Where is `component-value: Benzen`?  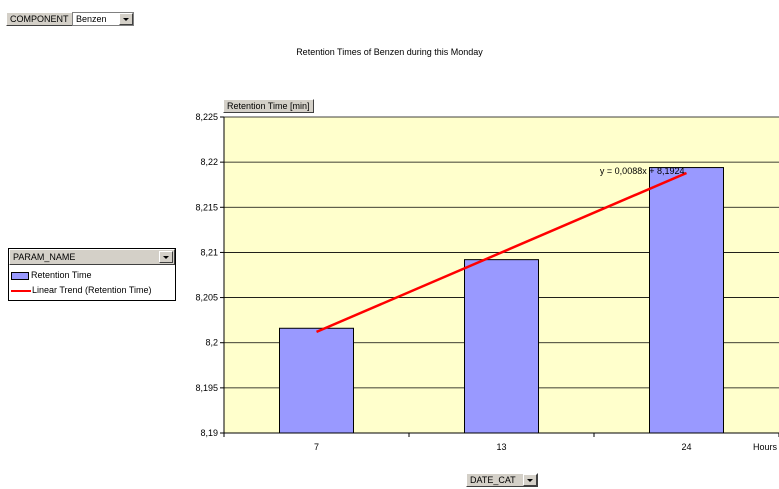
component-value: Benzen is located at coordinates (91, 19).